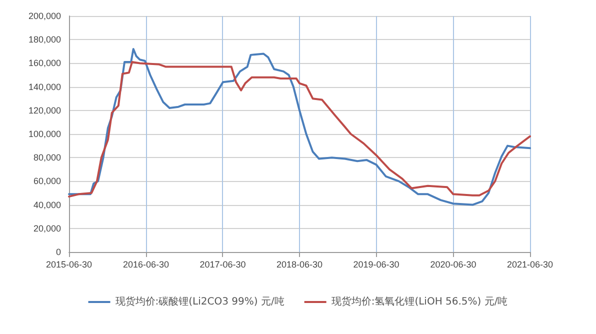 This screenshot has width=596, height=334. Describe the element at coordinates (199, 302) in the screenshot. I see `legend-label: 现货均价:碳酸锂(Li2CO3 99%) 元/吨` at that location.